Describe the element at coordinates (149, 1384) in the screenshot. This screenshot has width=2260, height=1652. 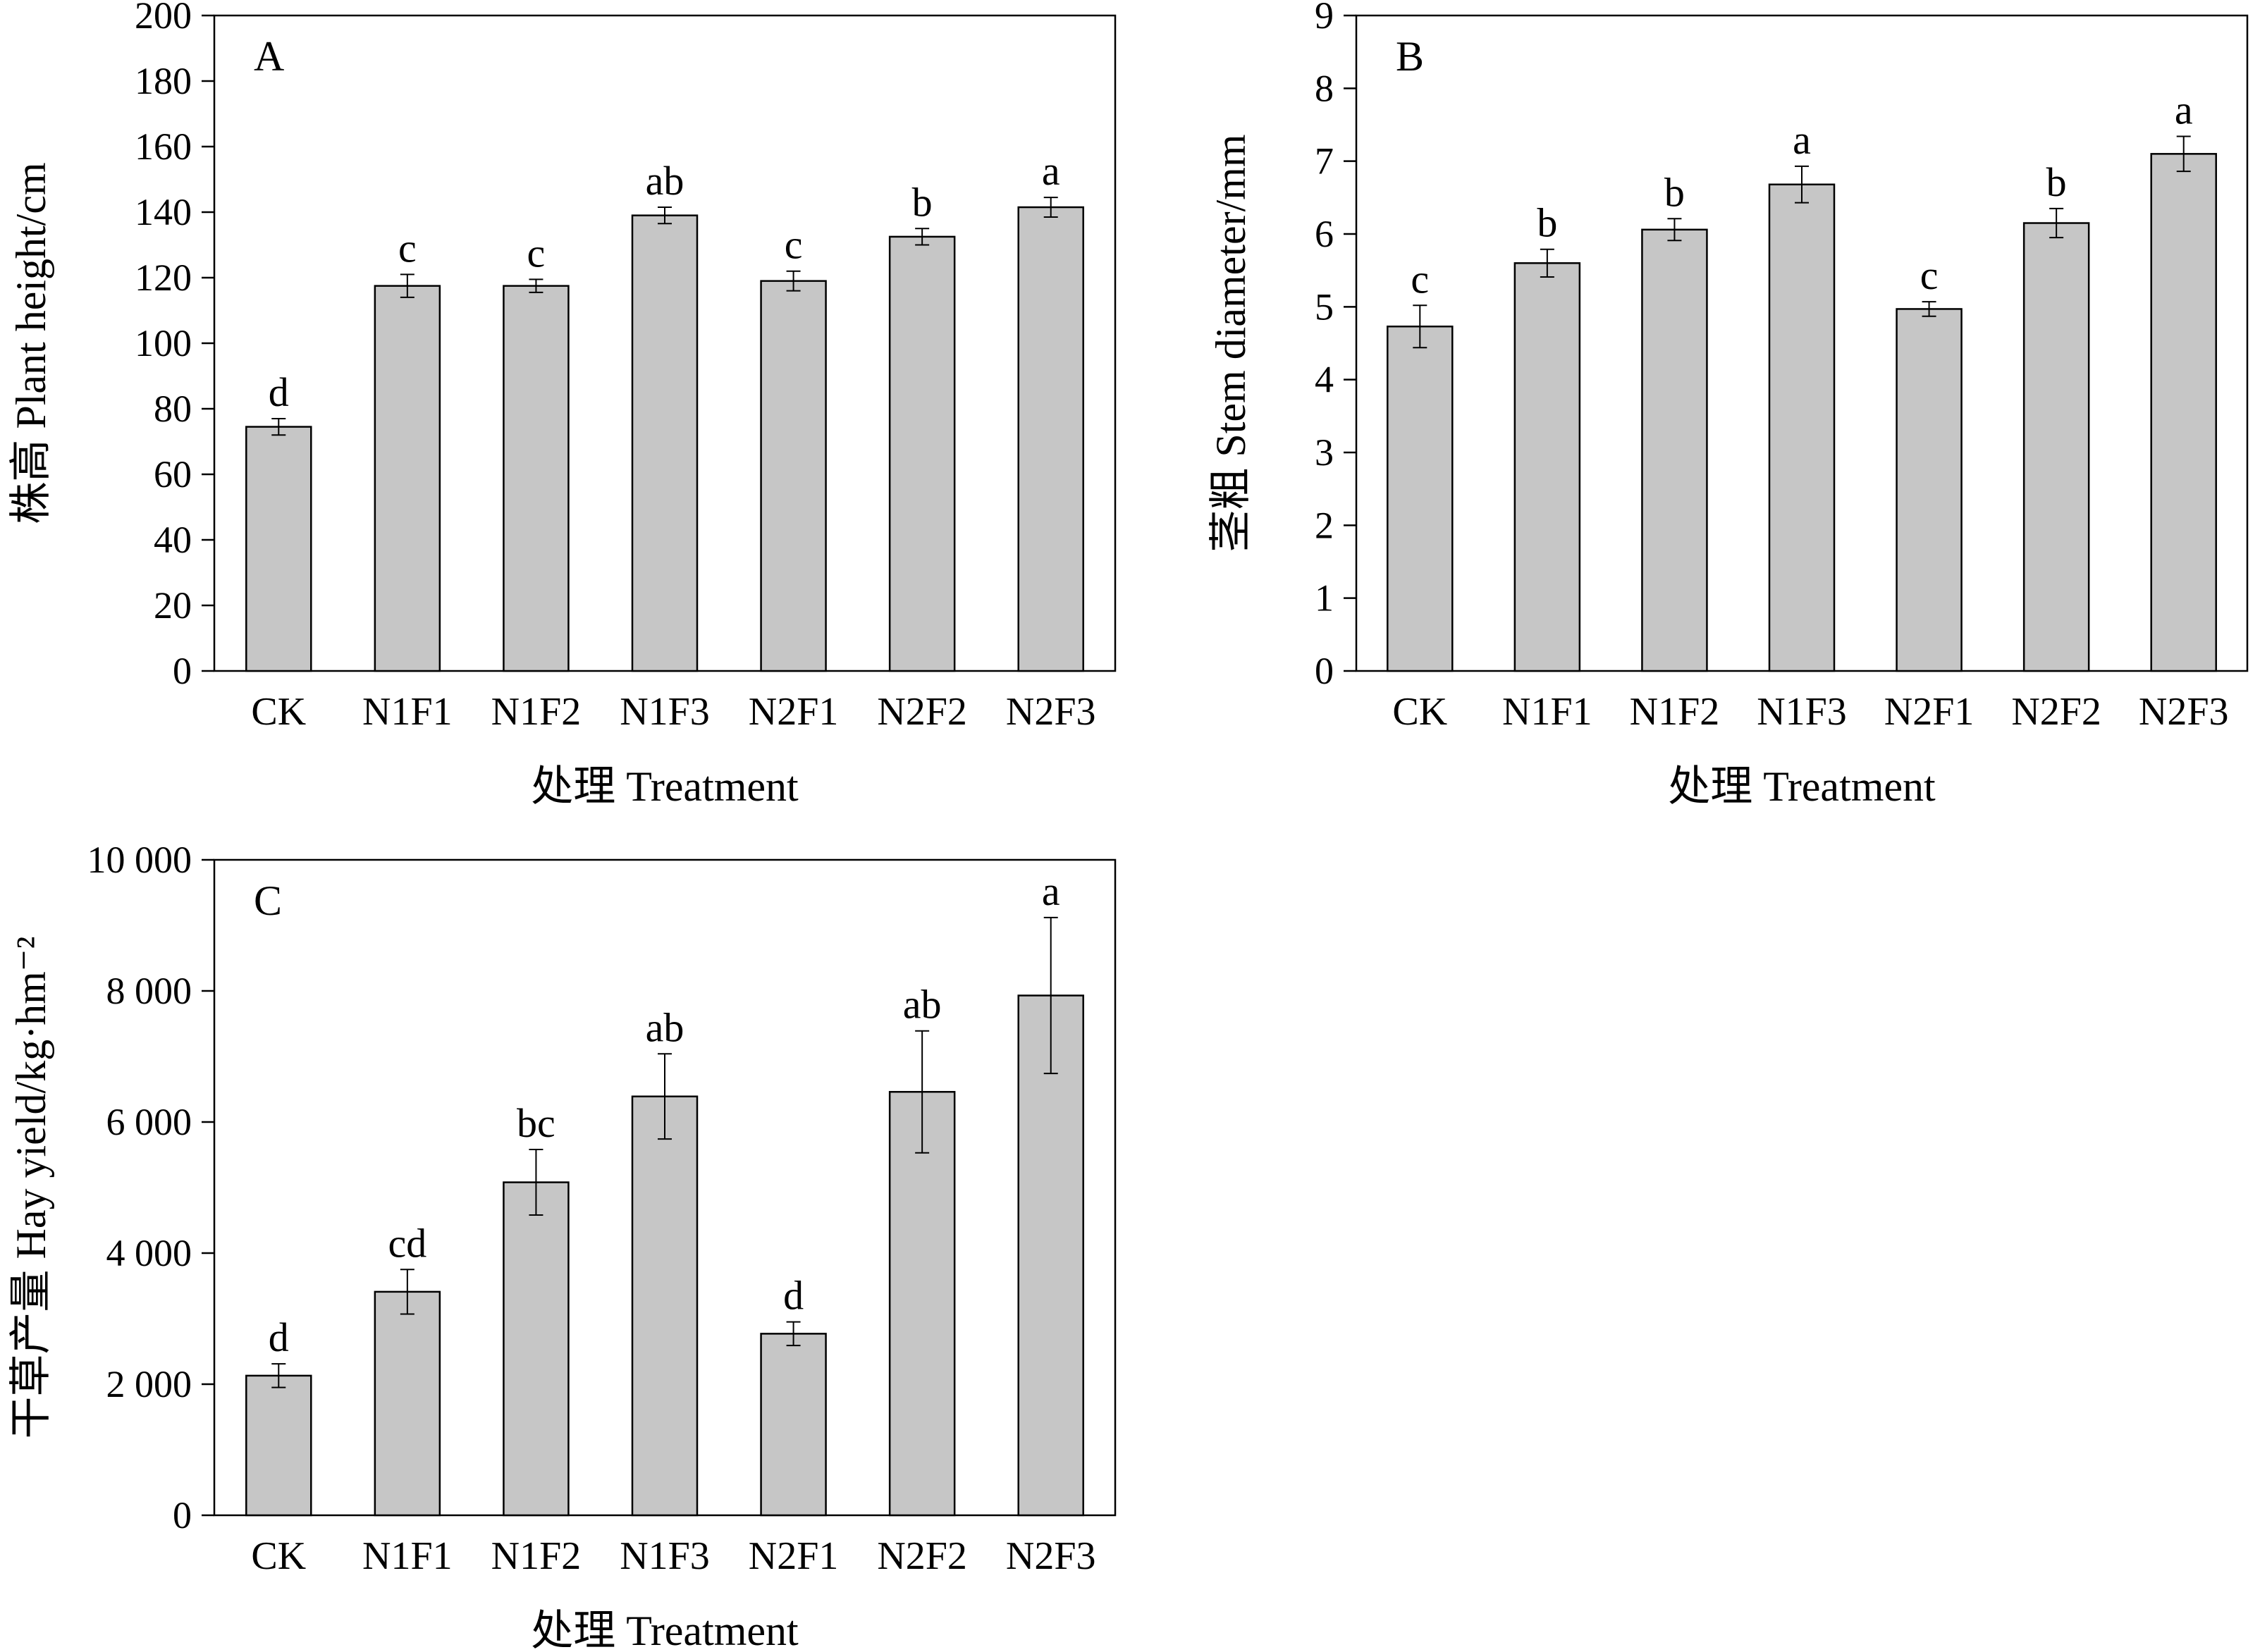
I see `y-tick-label: 2 000` at that location.